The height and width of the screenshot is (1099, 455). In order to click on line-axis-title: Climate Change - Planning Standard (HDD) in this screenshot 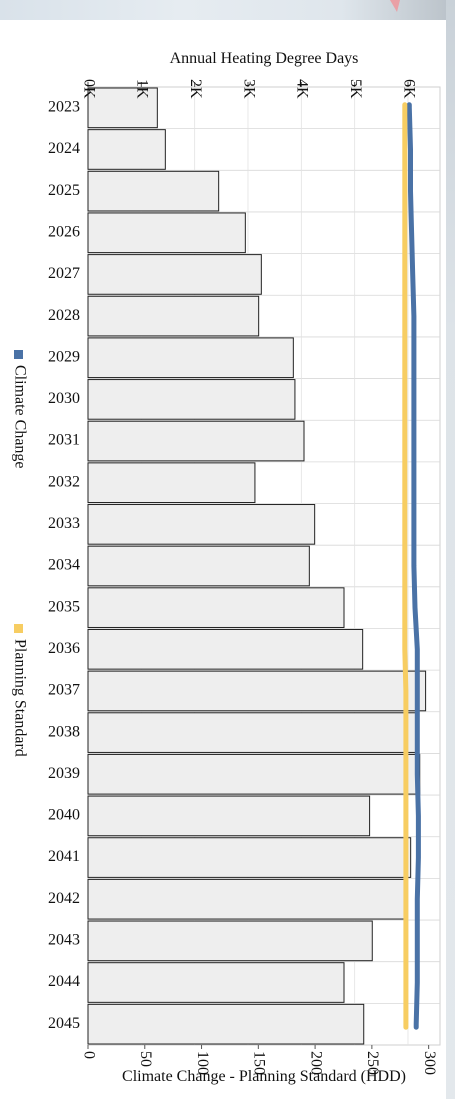, I will do `click(264, 1076)`.